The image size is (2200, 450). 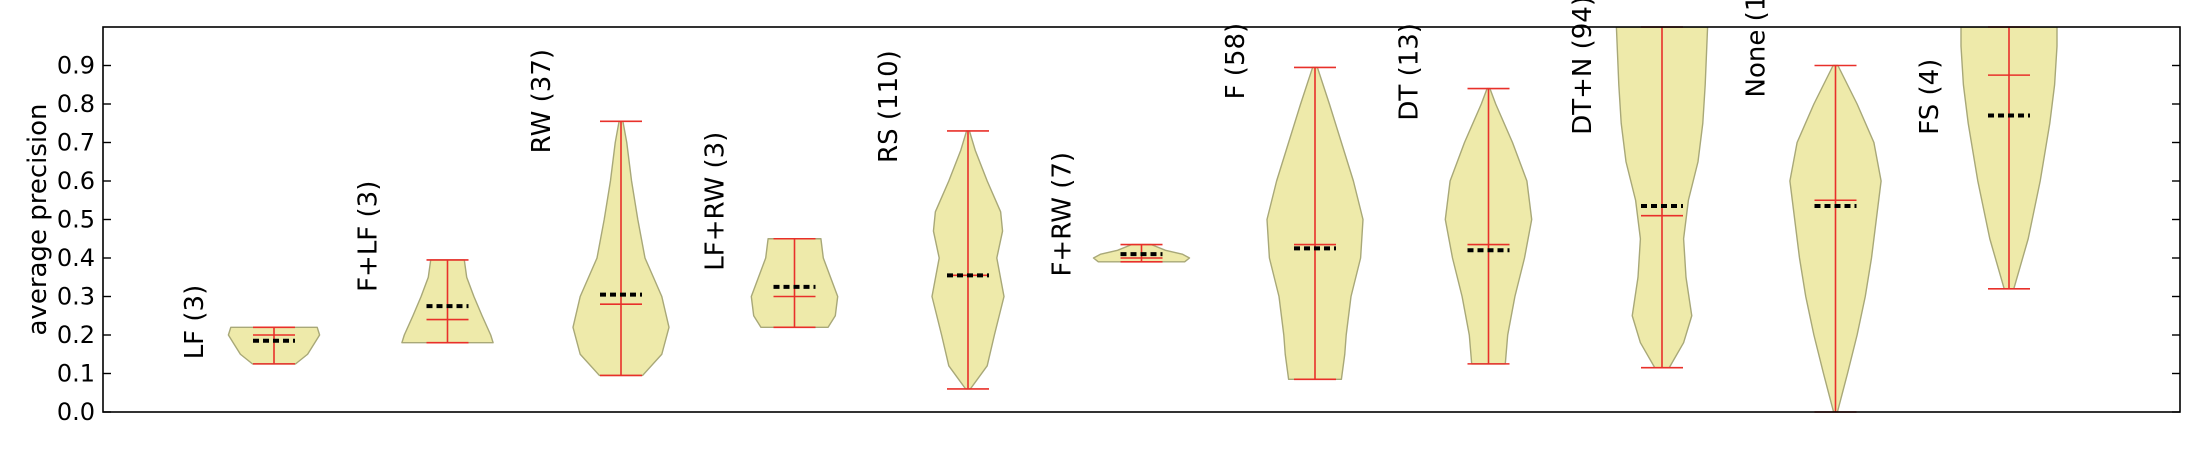 I want to click on y-tick-label: 0.9, so click(x=76, y=66).